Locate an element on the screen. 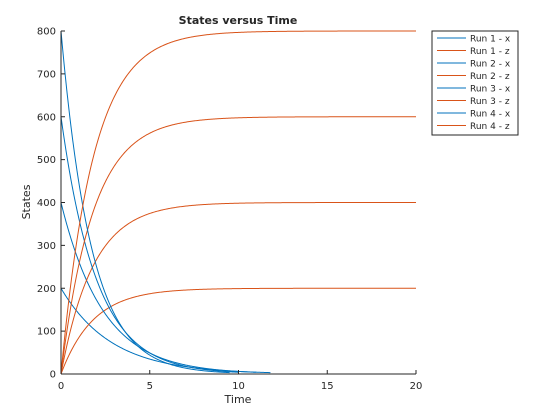  legend-label: Run 4 - x is located at coordinates (490, 115).